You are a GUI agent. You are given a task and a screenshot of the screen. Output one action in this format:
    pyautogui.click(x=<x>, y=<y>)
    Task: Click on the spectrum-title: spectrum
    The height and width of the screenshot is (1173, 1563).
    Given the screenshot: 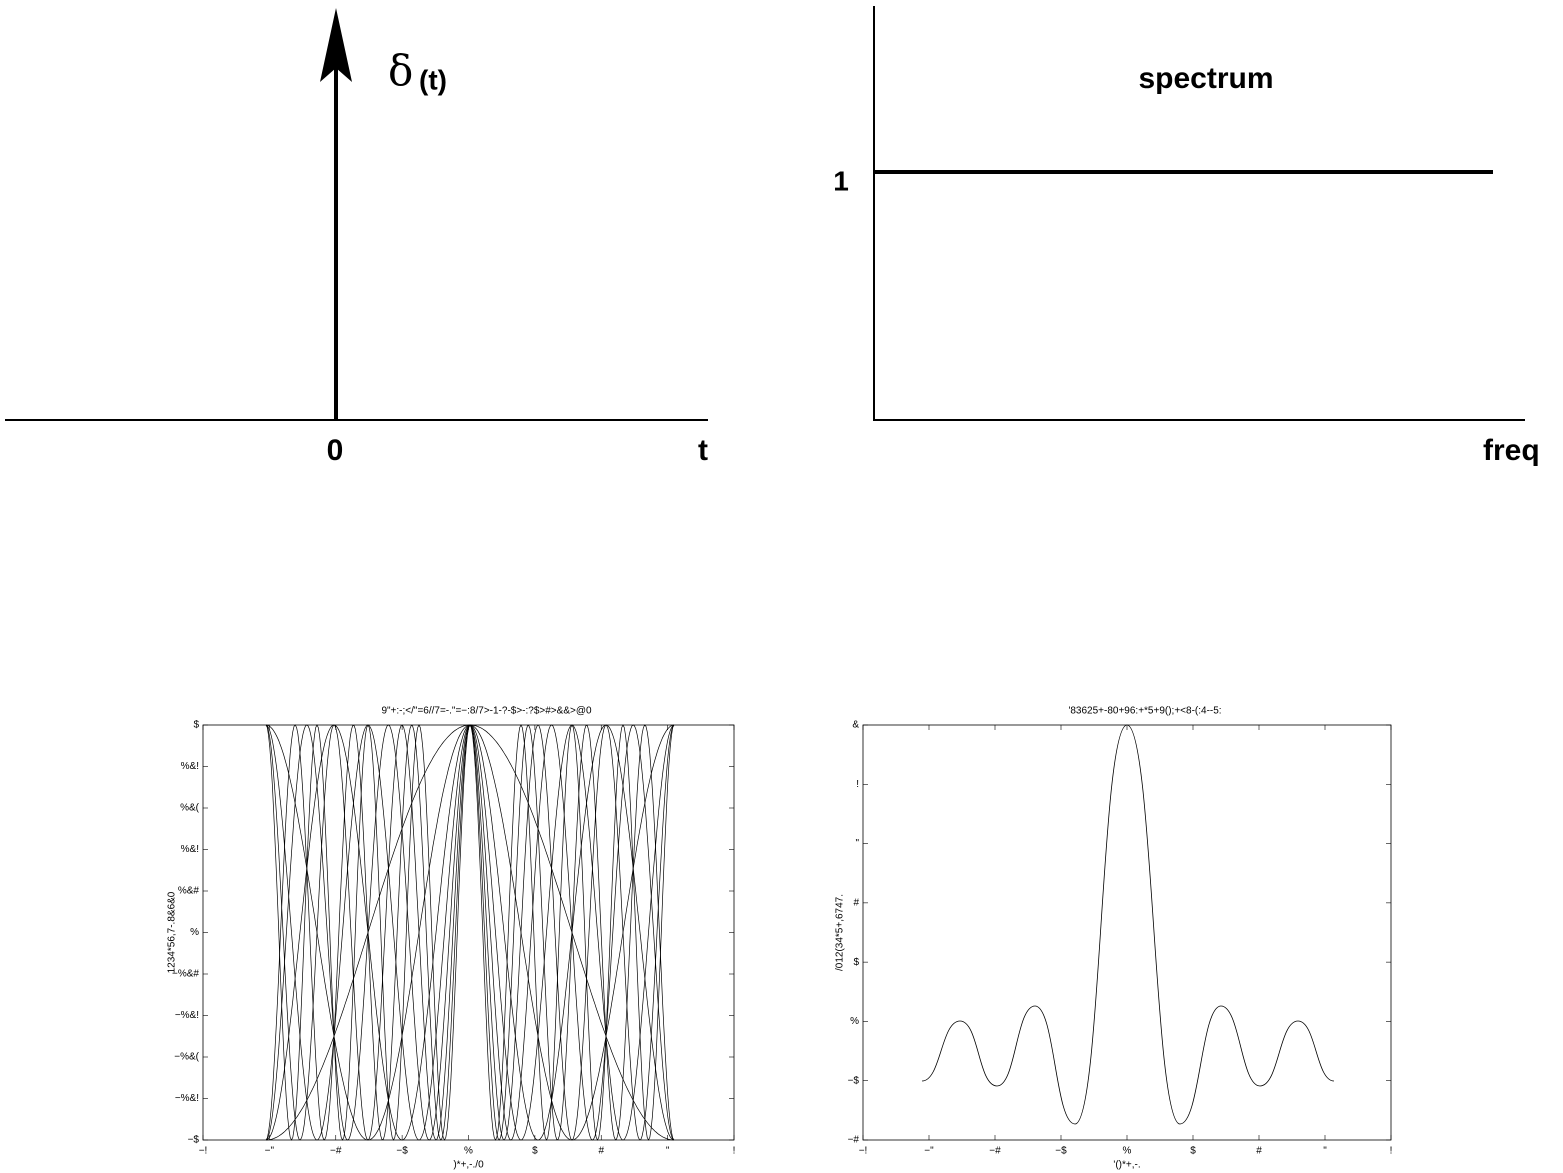 What is the action you would take?
    pyautogui.click(x=1205, y=78)
    